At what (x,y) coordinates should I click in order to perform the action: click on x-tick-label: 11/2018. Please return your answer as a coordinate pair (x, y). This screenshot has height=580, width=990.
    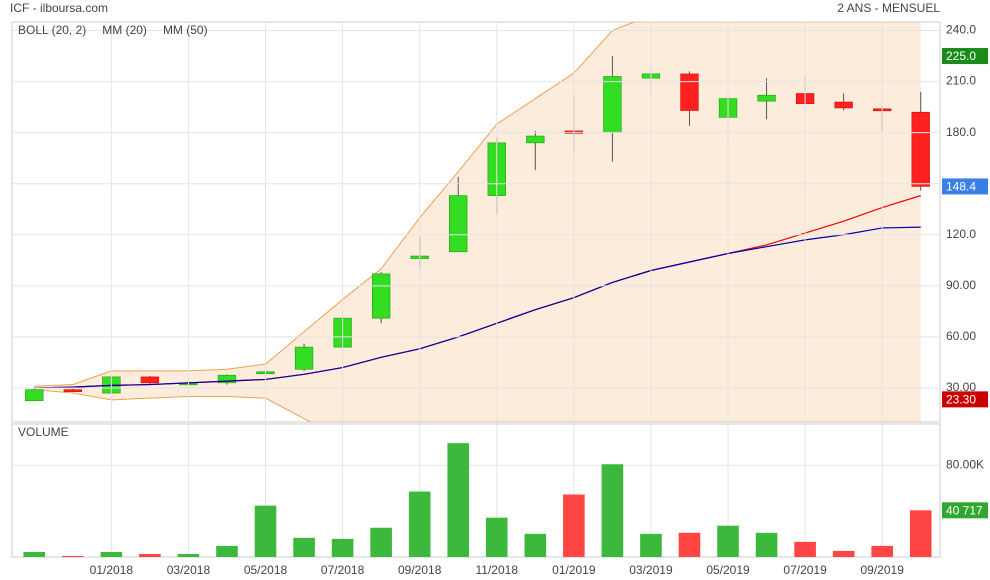
    Looking at the image, I should click on (497, 570).